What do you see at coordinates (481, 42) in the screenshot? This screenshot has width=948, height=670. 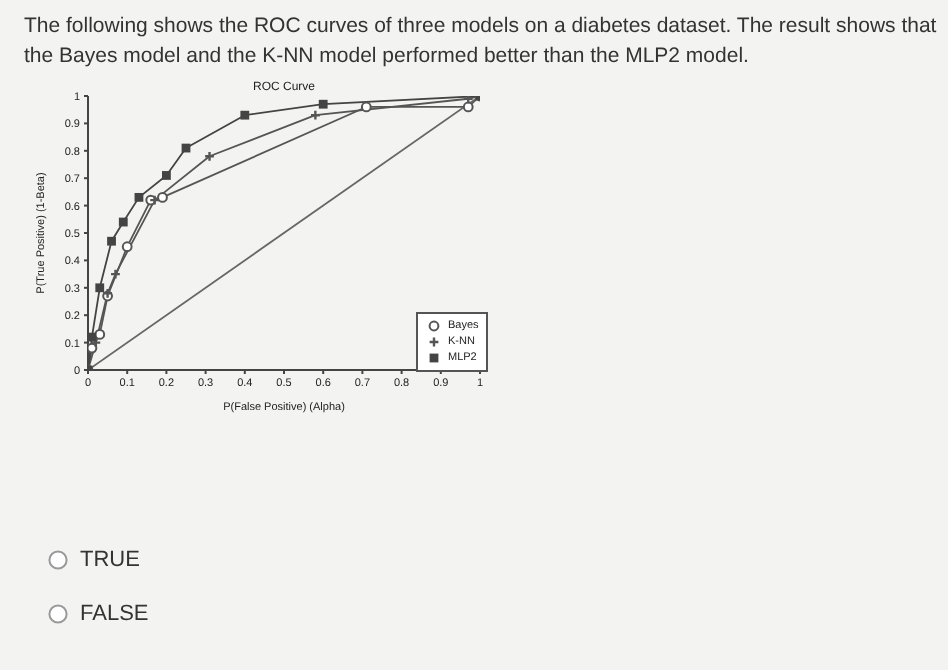 I see `text: The following shows the ROC curves of three models on a diabetes dataset. The result shows that the Bayes model and the K-NN model performed better than the MLP2 model.` at bounding box center [481, 42].